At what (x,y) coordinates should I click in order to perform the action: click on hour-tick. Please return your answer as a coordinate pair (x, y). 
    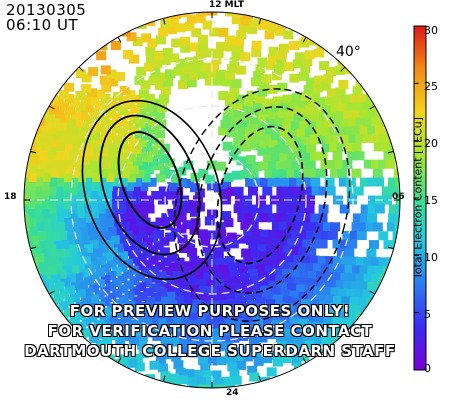
    Looking at the image, I should click on (372, 292).